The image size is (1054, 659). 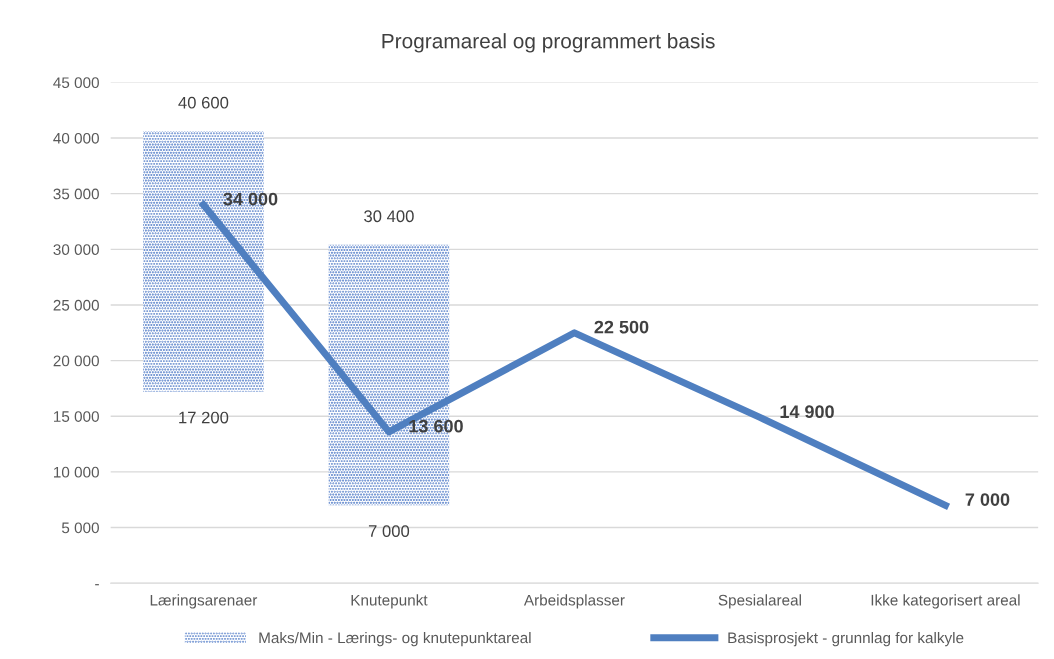 What do you see at coordinates (250, 199) in the screenshot?
I see `data-label: 34 000` at bounding box center [250, 199].